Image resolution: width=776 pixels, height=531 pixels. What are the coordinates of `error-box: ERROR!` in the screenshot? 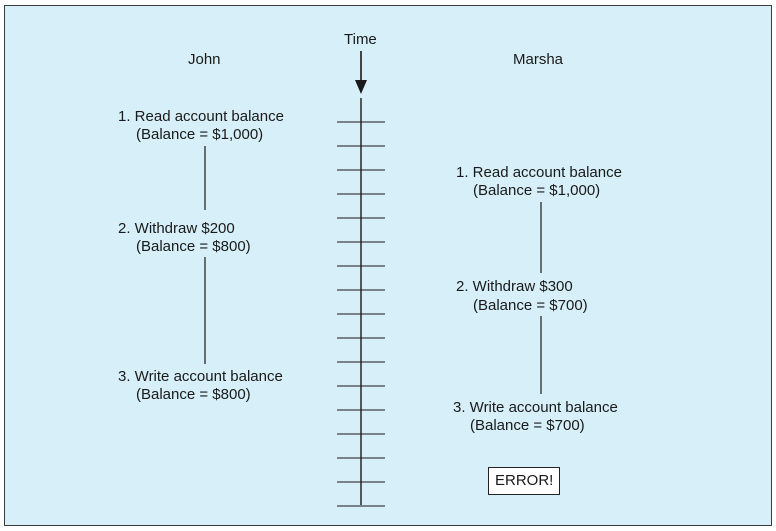 It's located at (524, 481).